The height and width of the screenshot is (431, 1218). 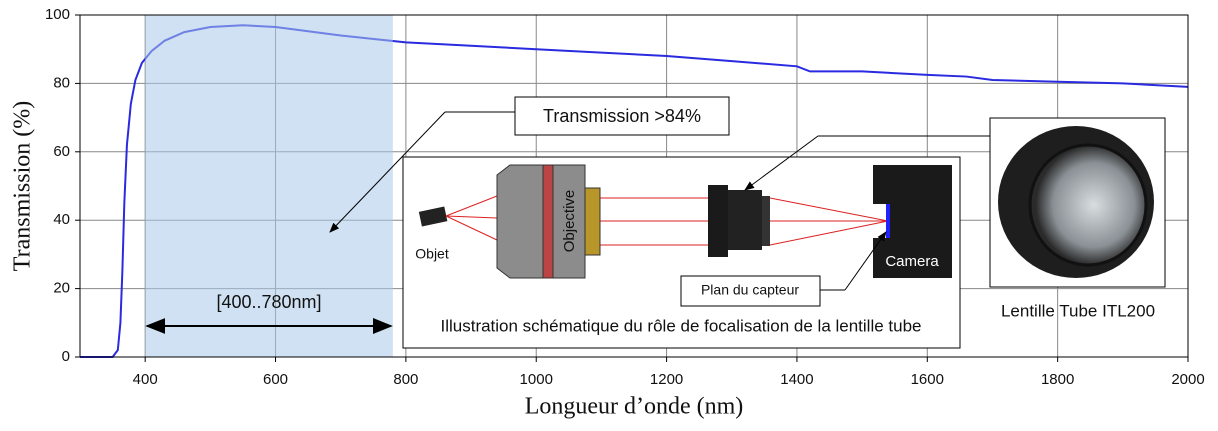 What do you see at coordinates (796, 379) in the screenshot?
I see `x-tick-label: 1400` at bounding box center [796, 379].